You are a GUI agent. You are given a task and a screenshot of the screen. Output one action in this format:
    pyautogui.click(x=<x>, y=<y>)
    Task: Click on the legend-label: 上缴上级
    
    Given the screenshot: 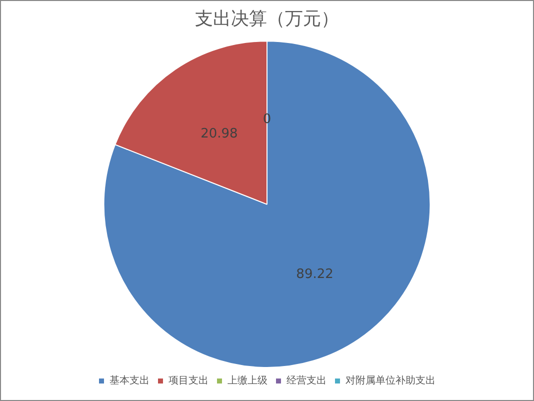 What is the action you would take?
    pyautogui.click(x=248, y=380)
    